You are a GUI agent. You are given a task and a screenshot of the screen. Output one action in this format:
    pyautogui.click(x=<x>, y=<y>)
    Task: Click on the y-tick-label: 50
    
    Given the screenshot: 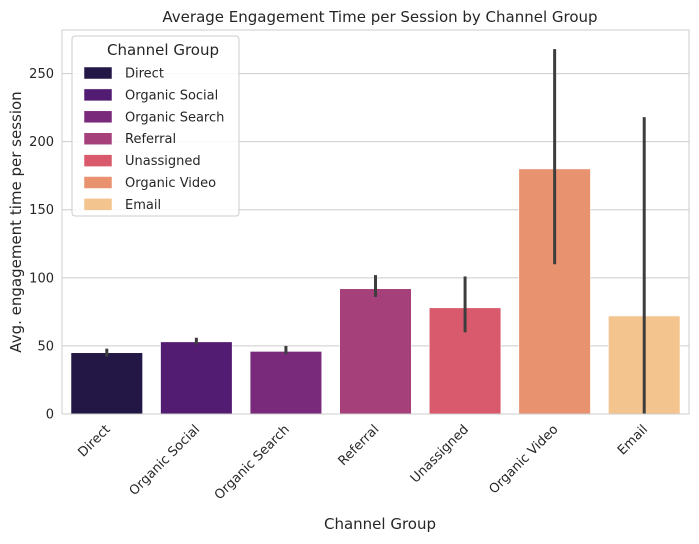 What is the action you would take?
    pyautogui.click(x=45, y=346)
    